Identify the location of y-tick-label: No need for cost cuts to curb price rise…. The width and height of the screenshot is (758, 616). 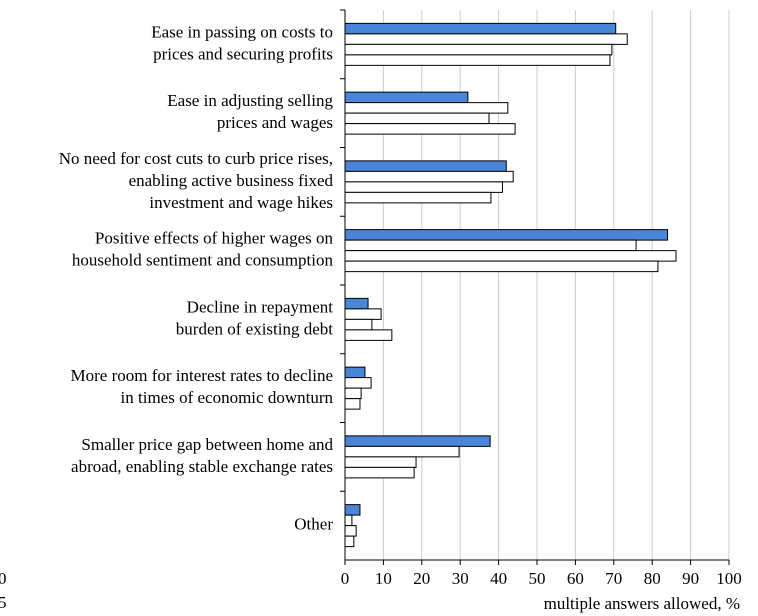
(196, 158).